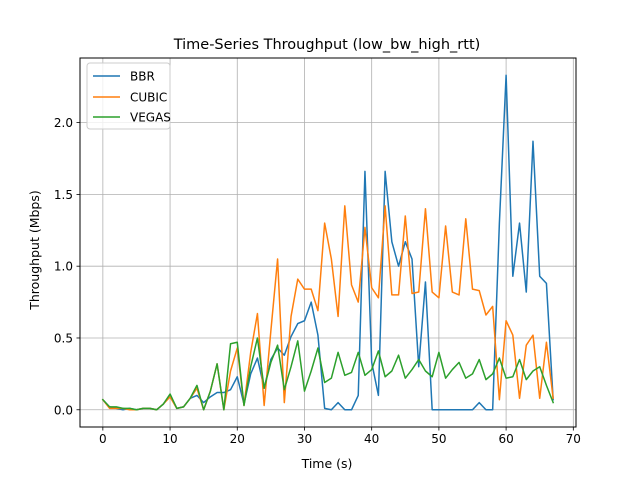 Image resolution: width=640 pixels, height=484 pixels. What do you see at coordinates (63, 410) in the screenshot?
I see `y-tick-label: 0.0` at bounding box center [63, 410].